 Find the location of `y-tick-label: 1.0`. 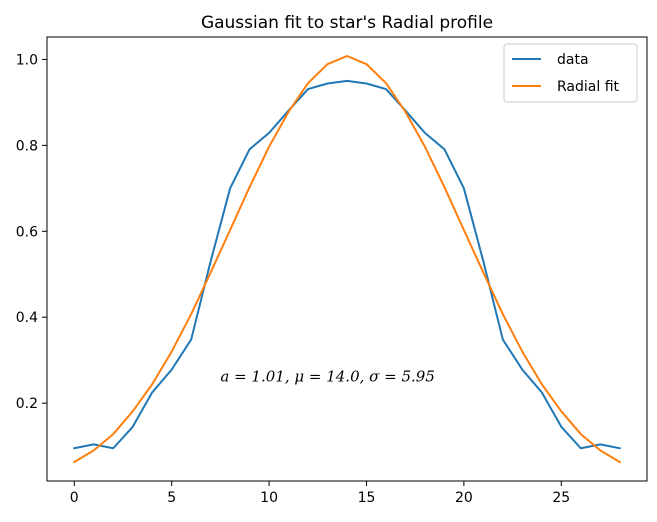

y-tick-label: 1.0 is located at coordinates (27, 60).